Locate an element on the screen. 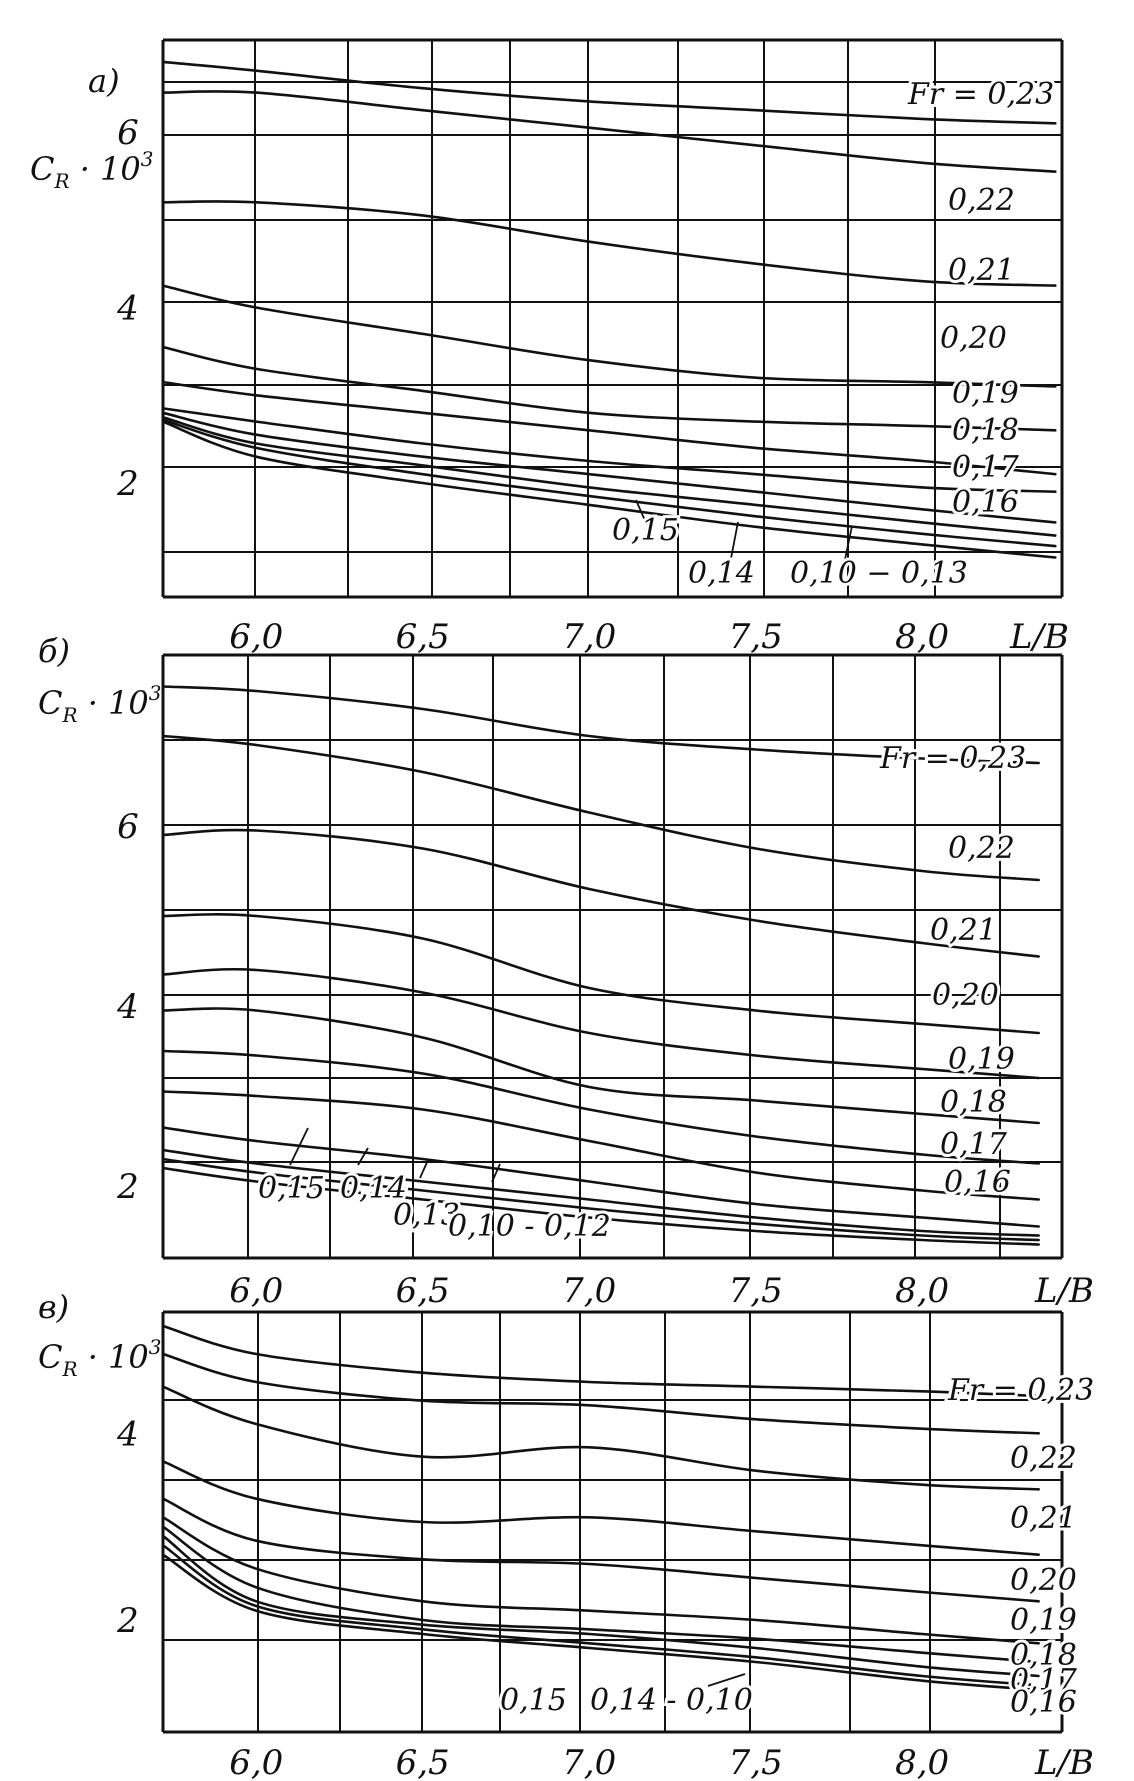 The width and height of the screenshot is (1134, 1781). curve-label: 0,13 is located at coordinates (426, 1215).